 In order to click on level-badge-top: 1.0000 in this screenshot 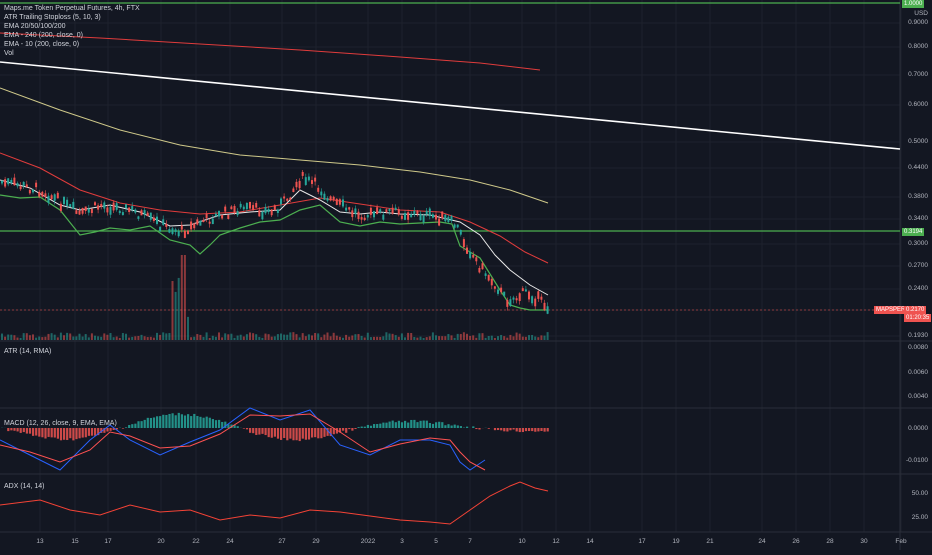, I will do `click(913, 4)`.